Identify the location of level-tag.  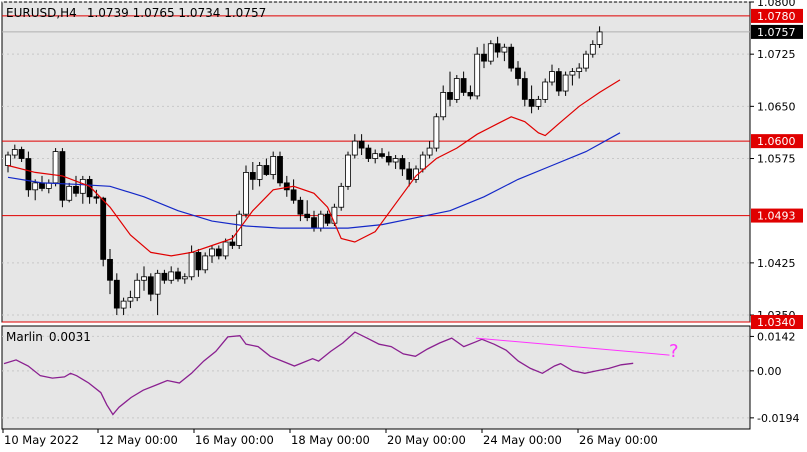
(777, 15).